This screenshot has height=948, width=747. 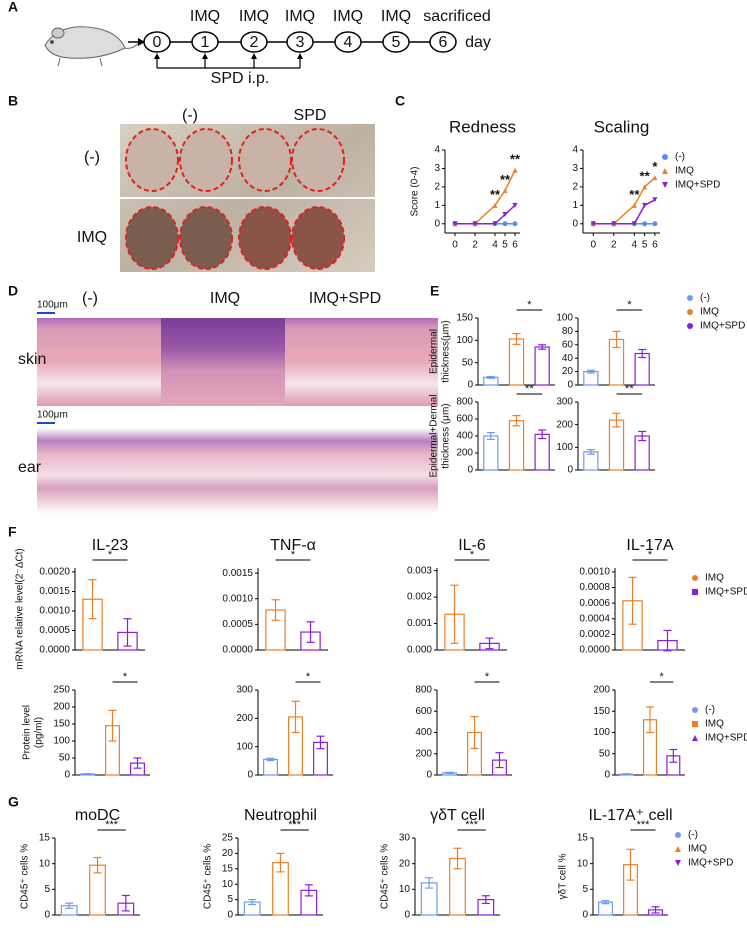 I want to click on day-label: 3, so click(x=300, y=42).